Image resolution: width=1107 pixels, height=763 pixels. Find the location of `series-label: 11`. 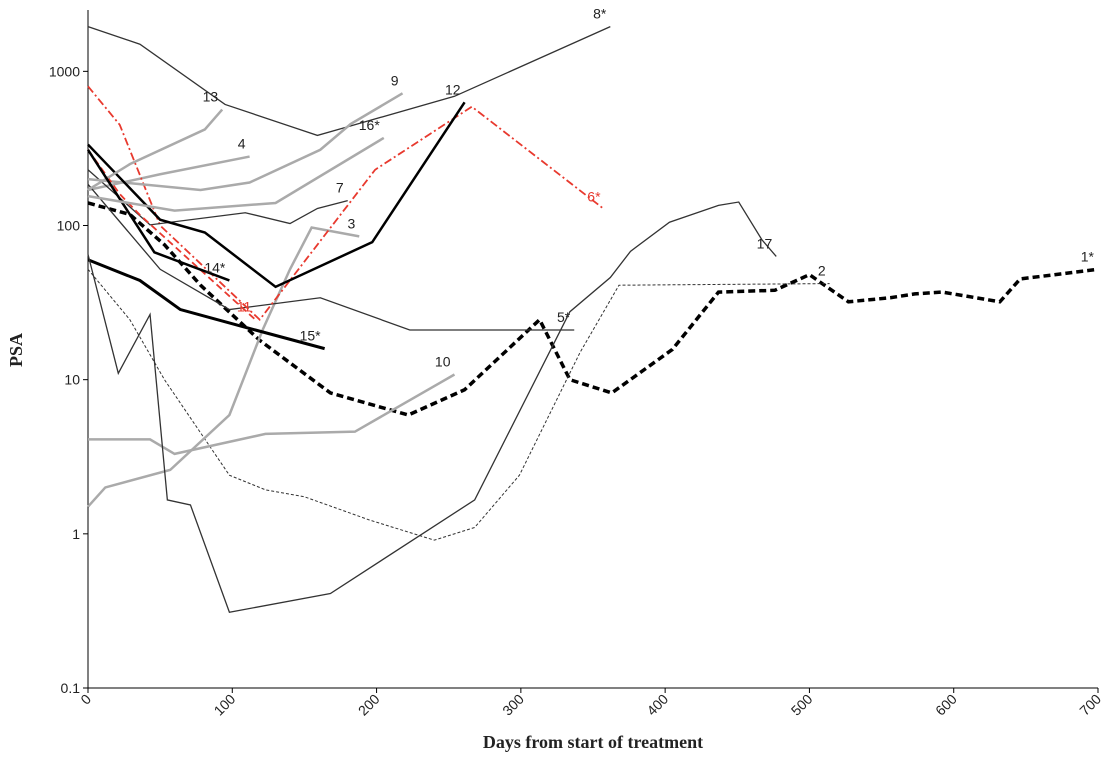

series-label: 11 is located at coordinates (244, 307).